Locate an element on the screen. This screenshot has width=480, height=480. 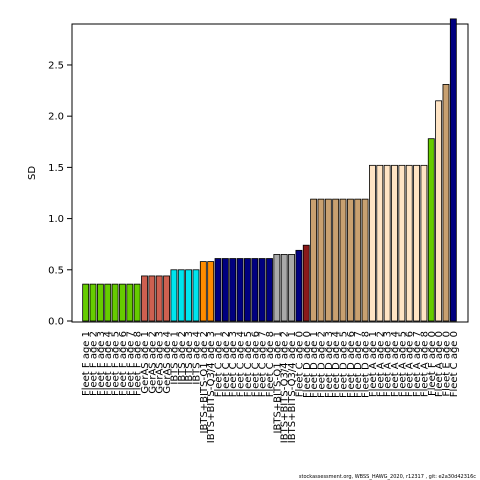
x-tick-label: Fleet A age 4 is located at coordinates (395, 364).